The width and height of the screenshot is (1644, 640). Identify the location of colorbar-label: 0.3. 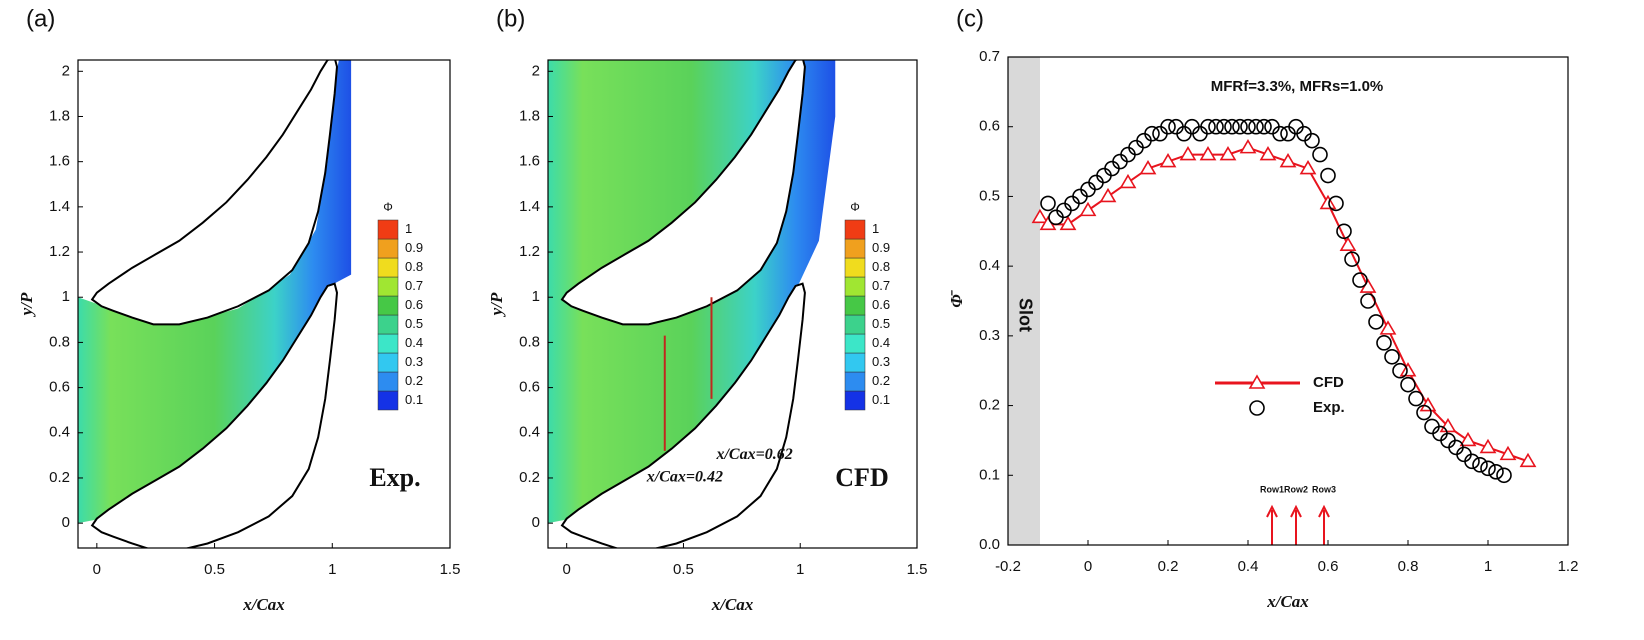
(414, 361).